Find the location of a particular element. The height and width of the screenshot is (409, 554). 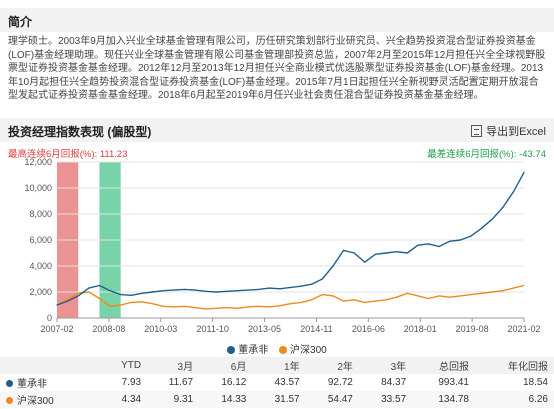

table-cell: 33.57 is located at coordinates (394, 399).